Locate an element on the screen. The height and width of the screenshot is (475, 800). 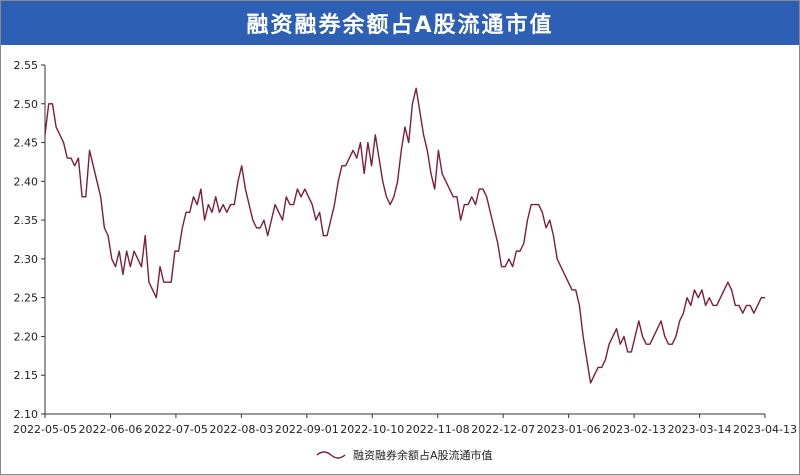
y-tick-label: 2.45 is located at coordinates (26, 143).